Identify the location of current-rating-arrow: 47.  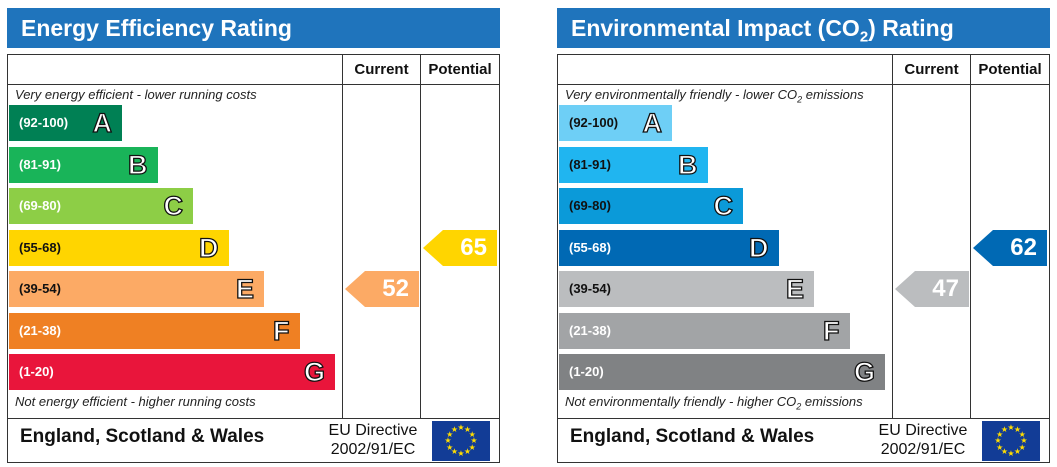
(932, 289).